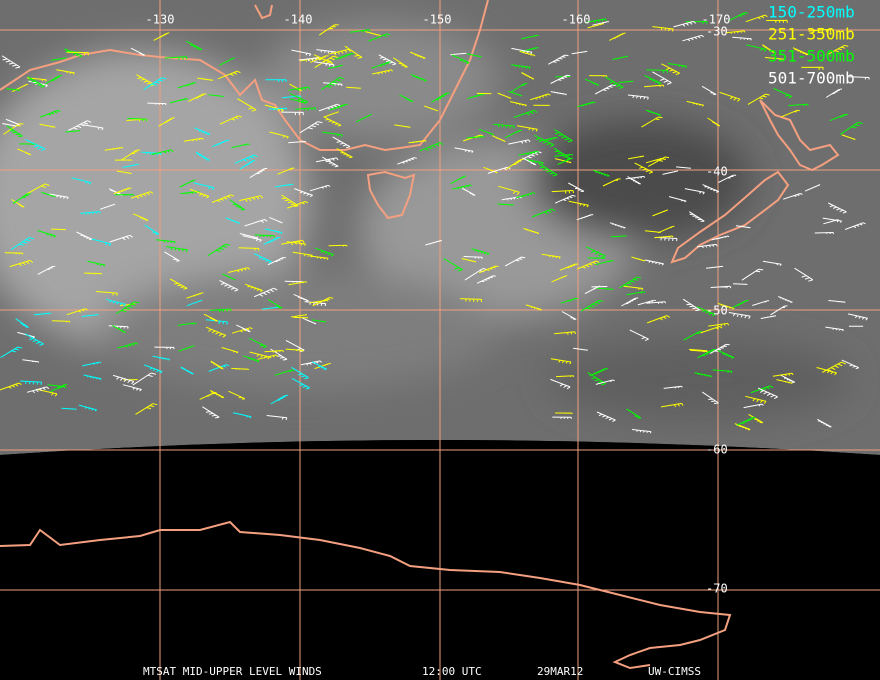  Describe the element at coordinates (437, 20) in the screenshot. I see `longitude-label: -150` at that location.